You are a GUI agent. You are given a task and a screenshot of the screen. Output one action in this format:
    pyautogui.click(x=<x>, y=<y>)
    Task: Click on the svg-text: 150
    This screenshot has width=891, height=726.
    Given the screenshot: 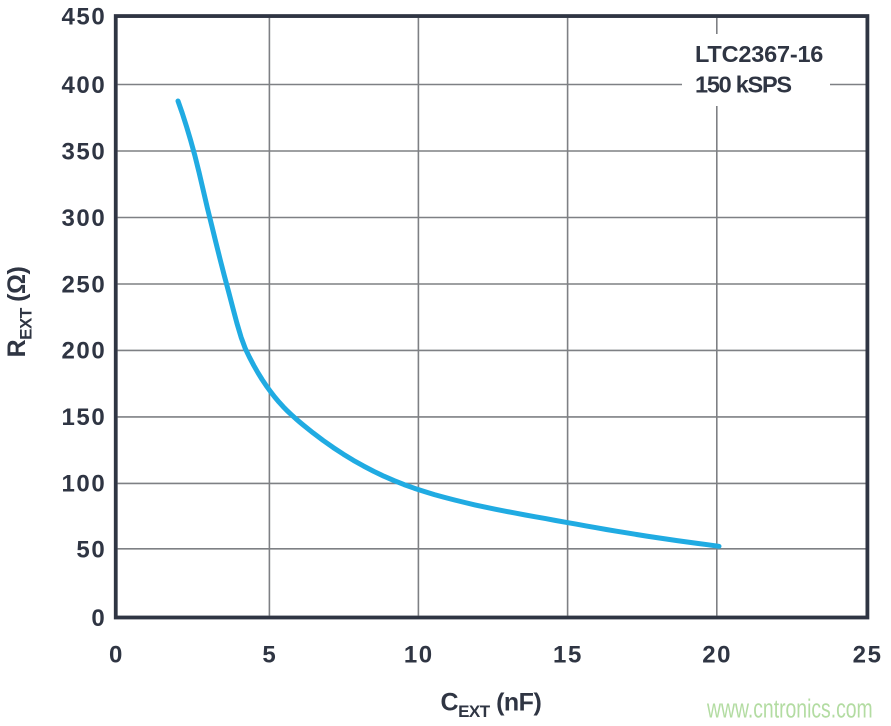 What is the action you would take?
    pyautogui.click(x=83, y=417)
    